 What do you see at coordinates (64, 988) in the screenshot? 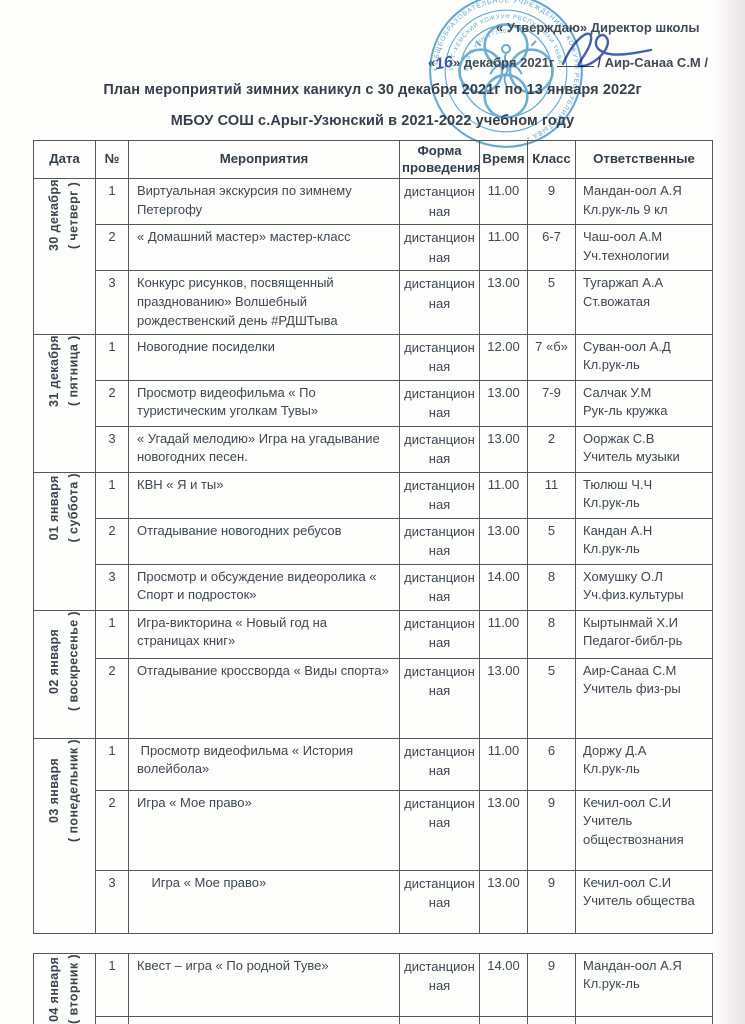
I see `date-cell: 04 января ( вторник )` at bounding box center [64, 988].